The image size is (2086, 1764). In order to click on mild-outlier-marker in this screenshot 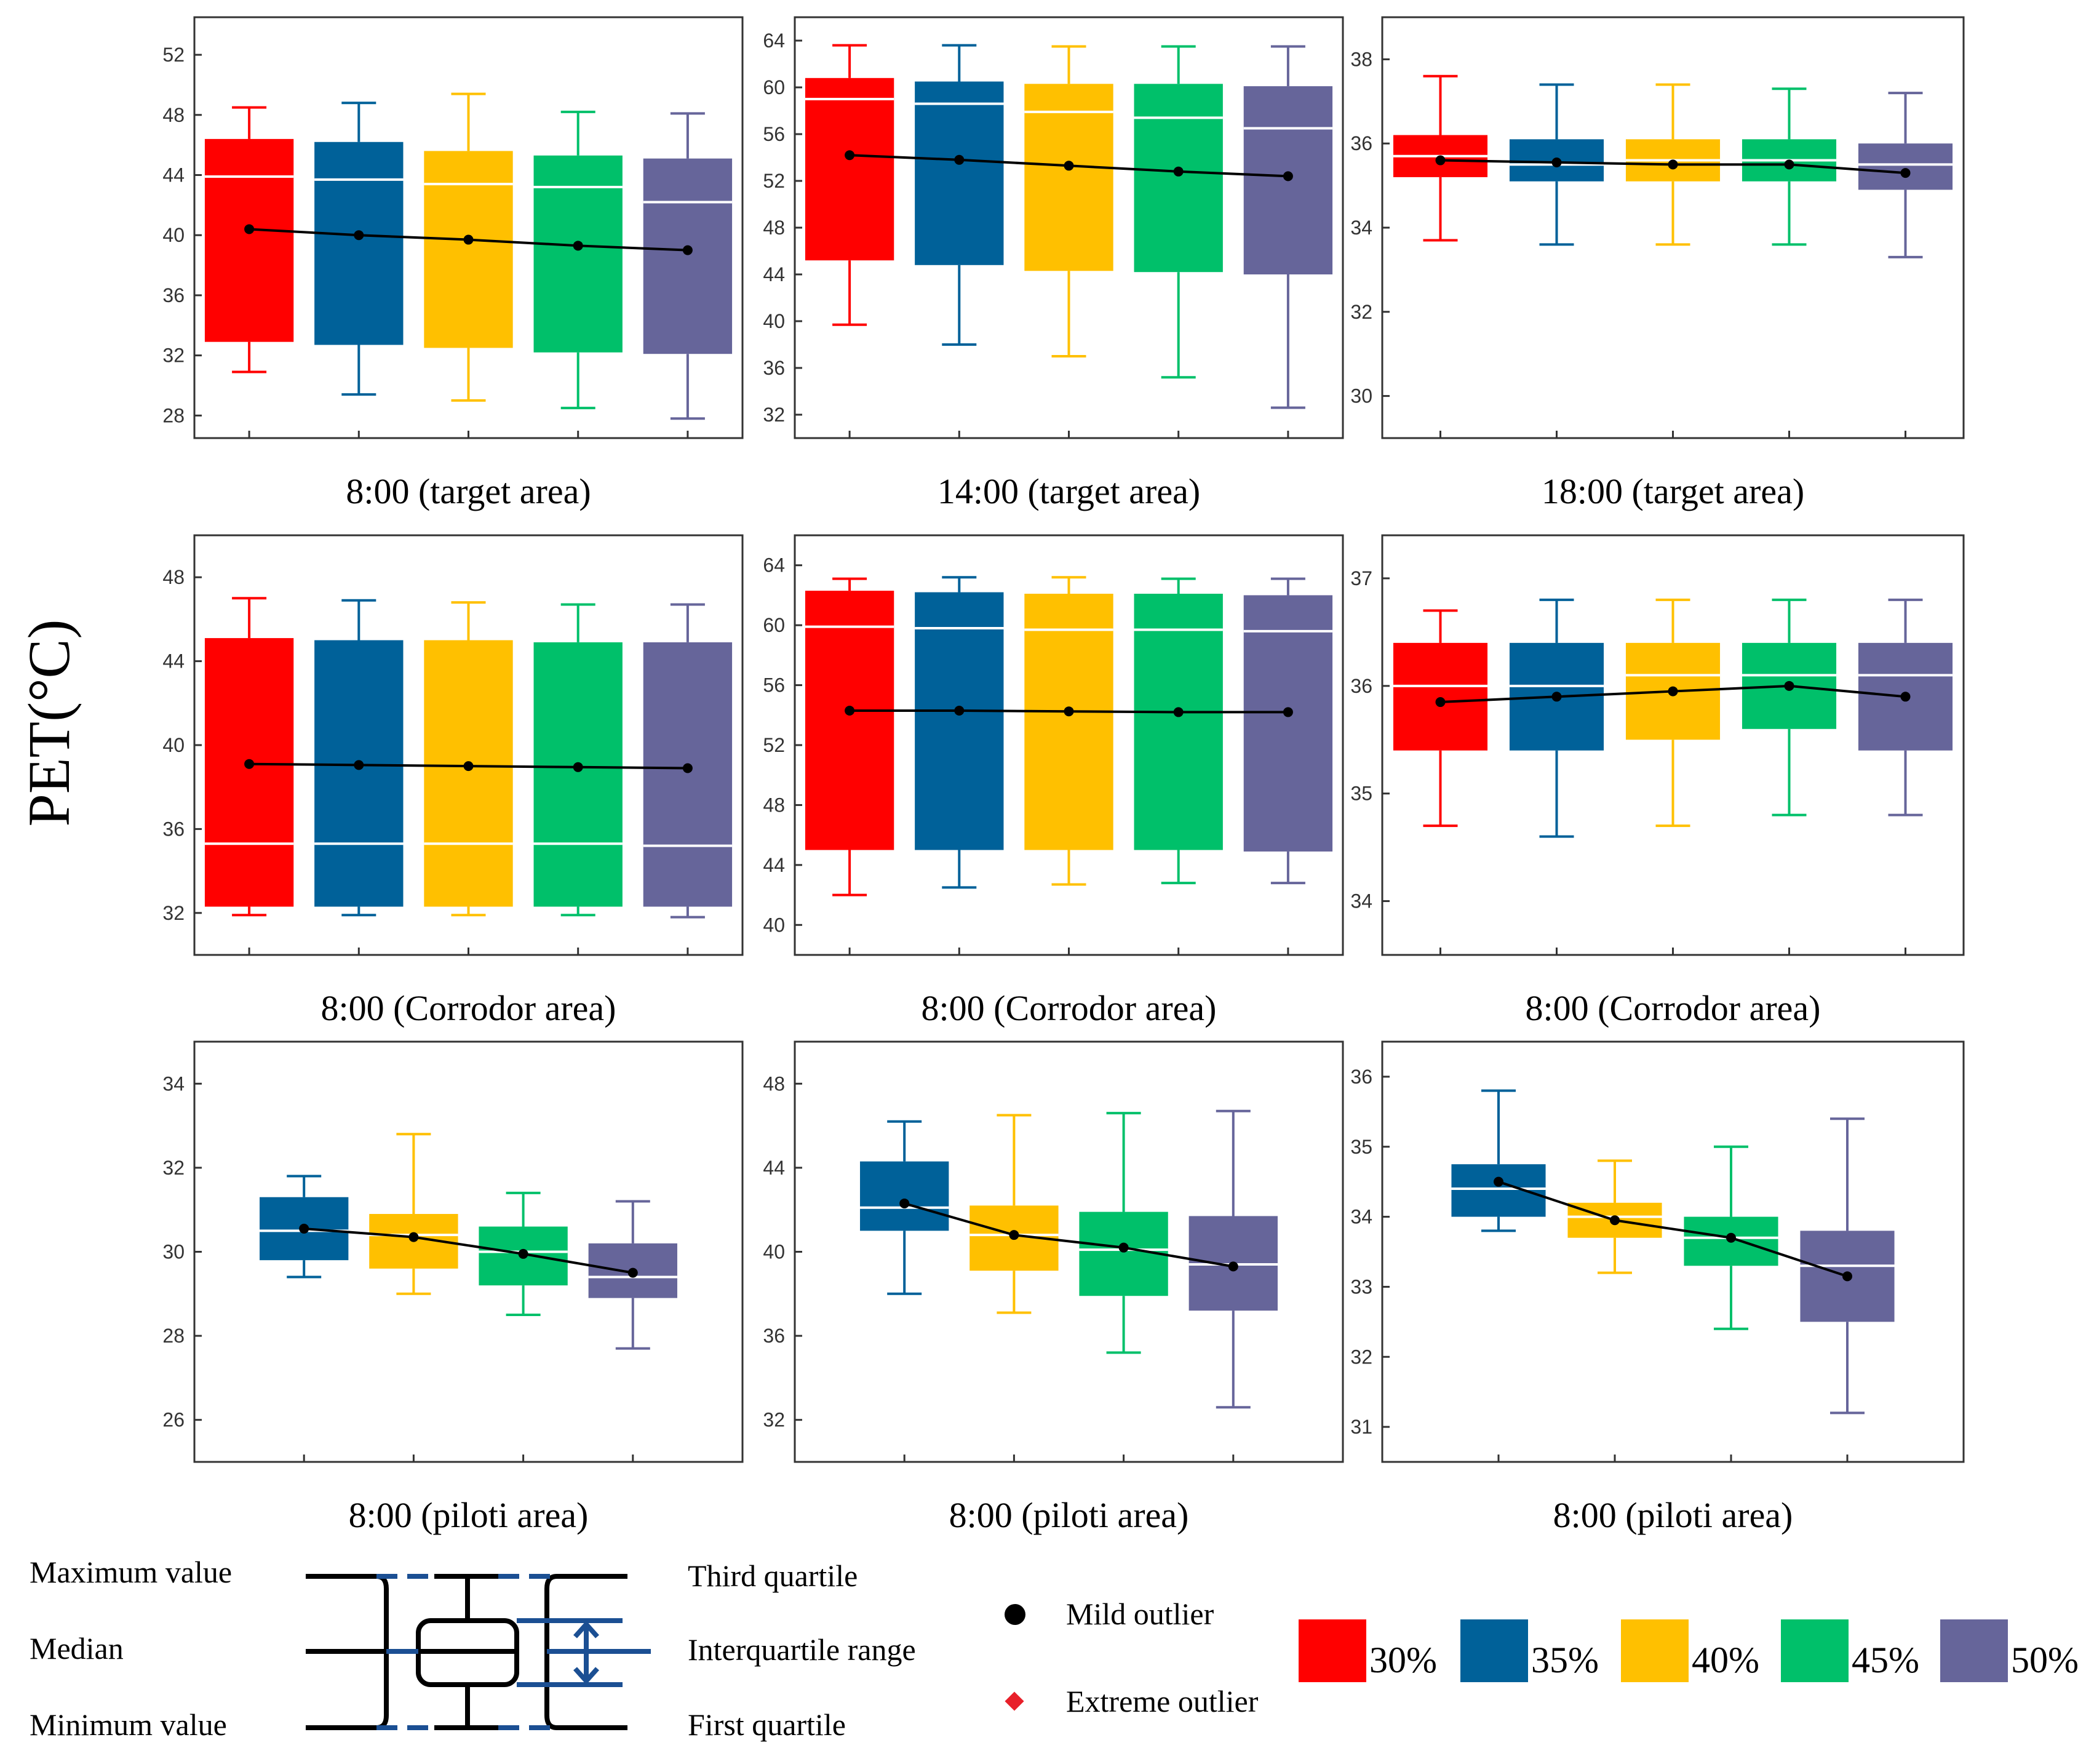, I will do `click(1015, 1614)`.